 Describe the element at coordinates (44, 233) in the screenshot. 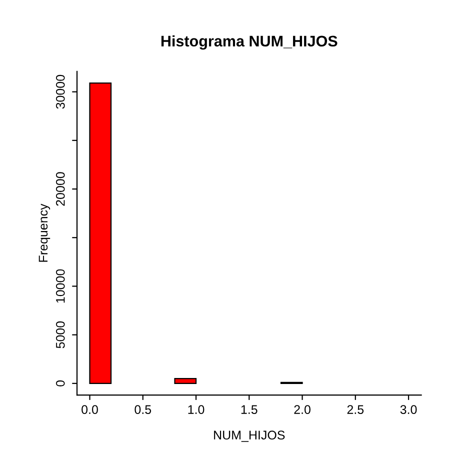

I see `y-axis-title: Frequency` at that location.